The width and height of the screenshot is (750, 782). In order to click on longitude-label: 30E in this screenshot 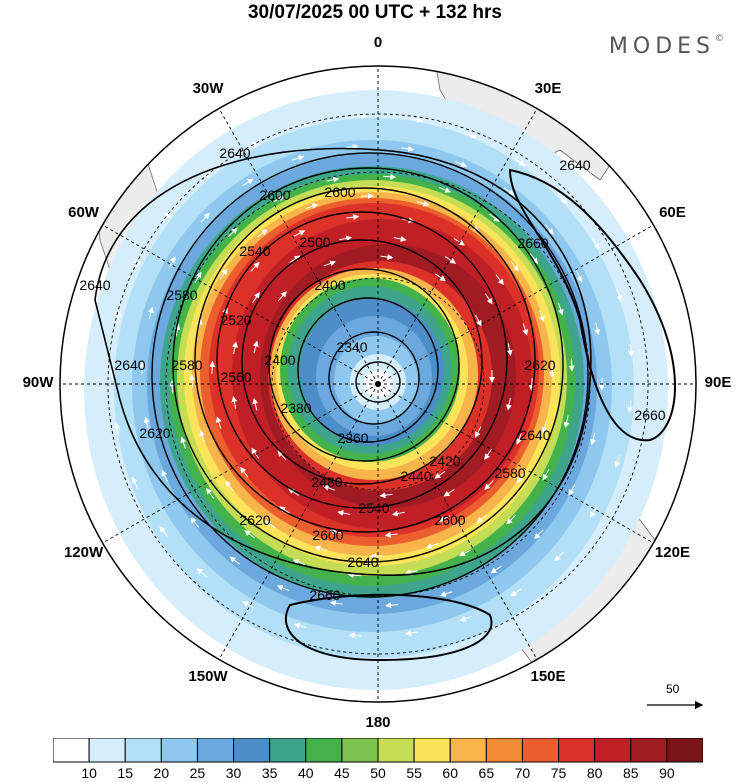, I will do `click(548, 88)`.